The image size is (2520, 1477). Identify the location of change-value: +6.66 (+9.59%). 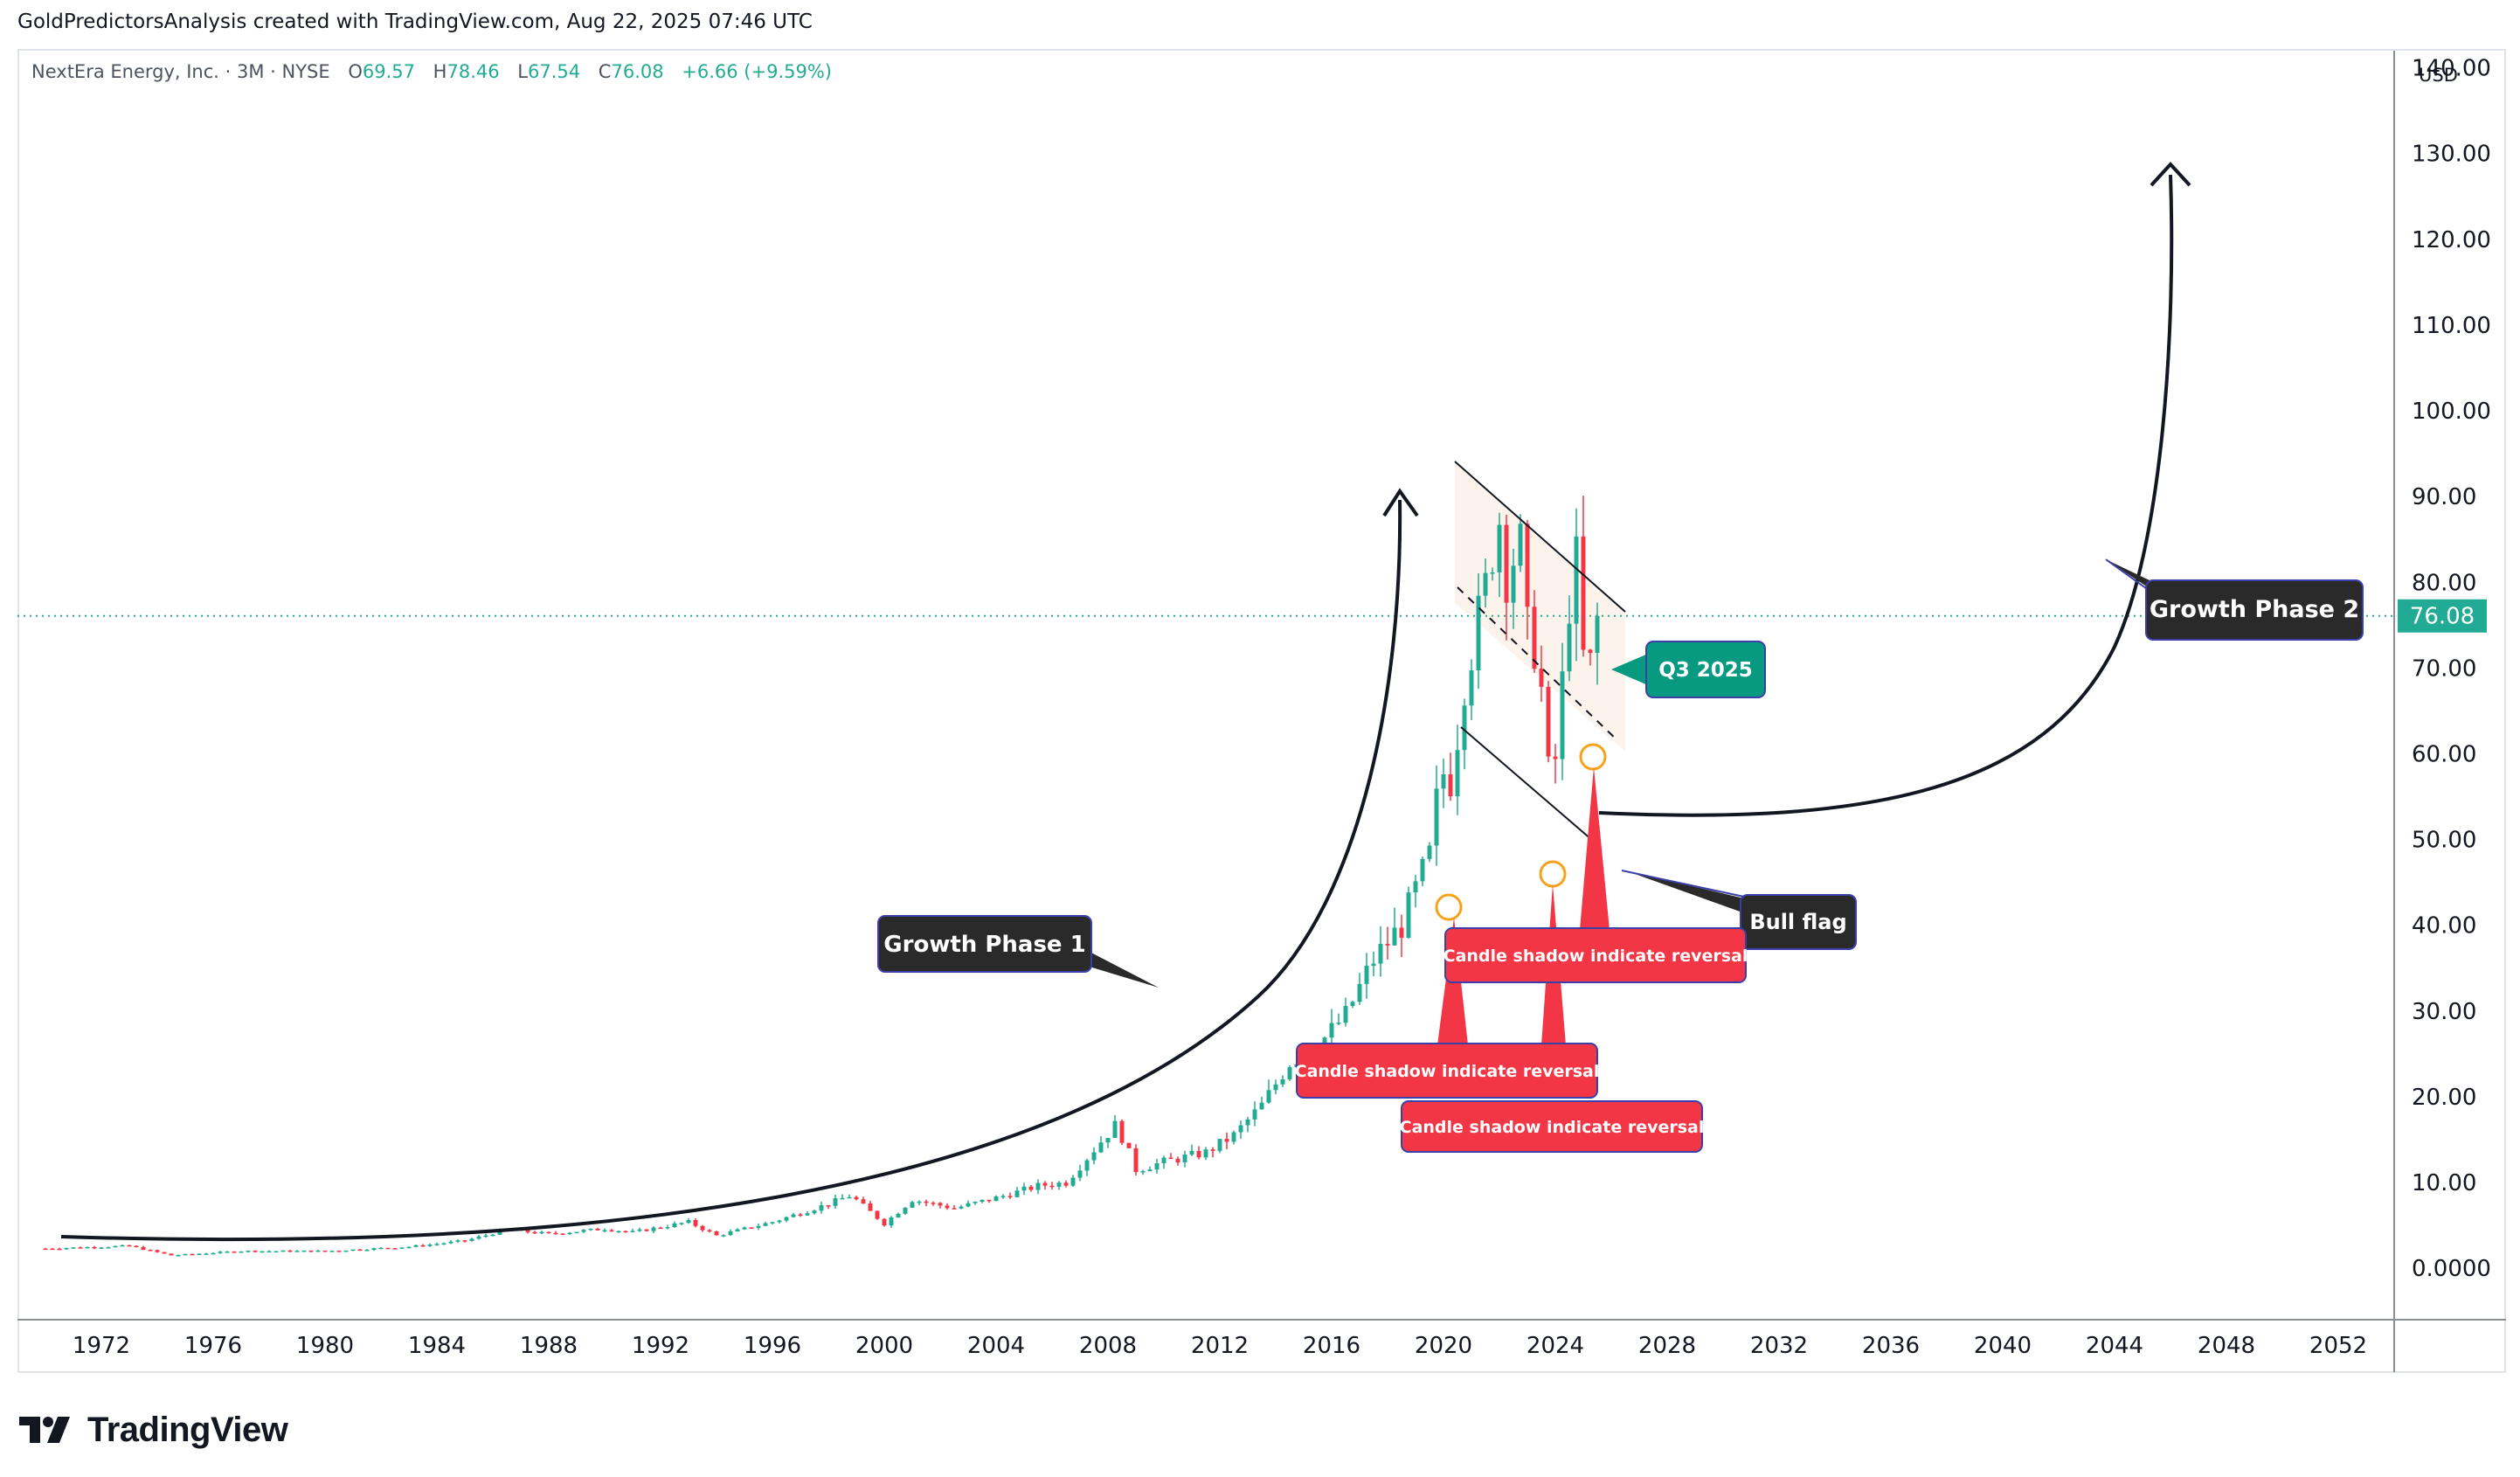
(757, 71).